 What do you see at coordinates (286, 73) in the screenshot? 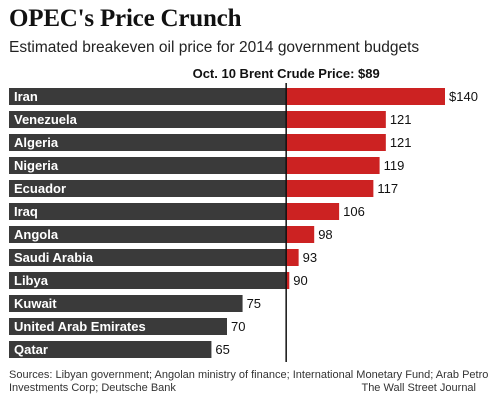
I see `reference-label: Oct. 10 Brent Crude Price: $89` at bounding box center [286, 73].